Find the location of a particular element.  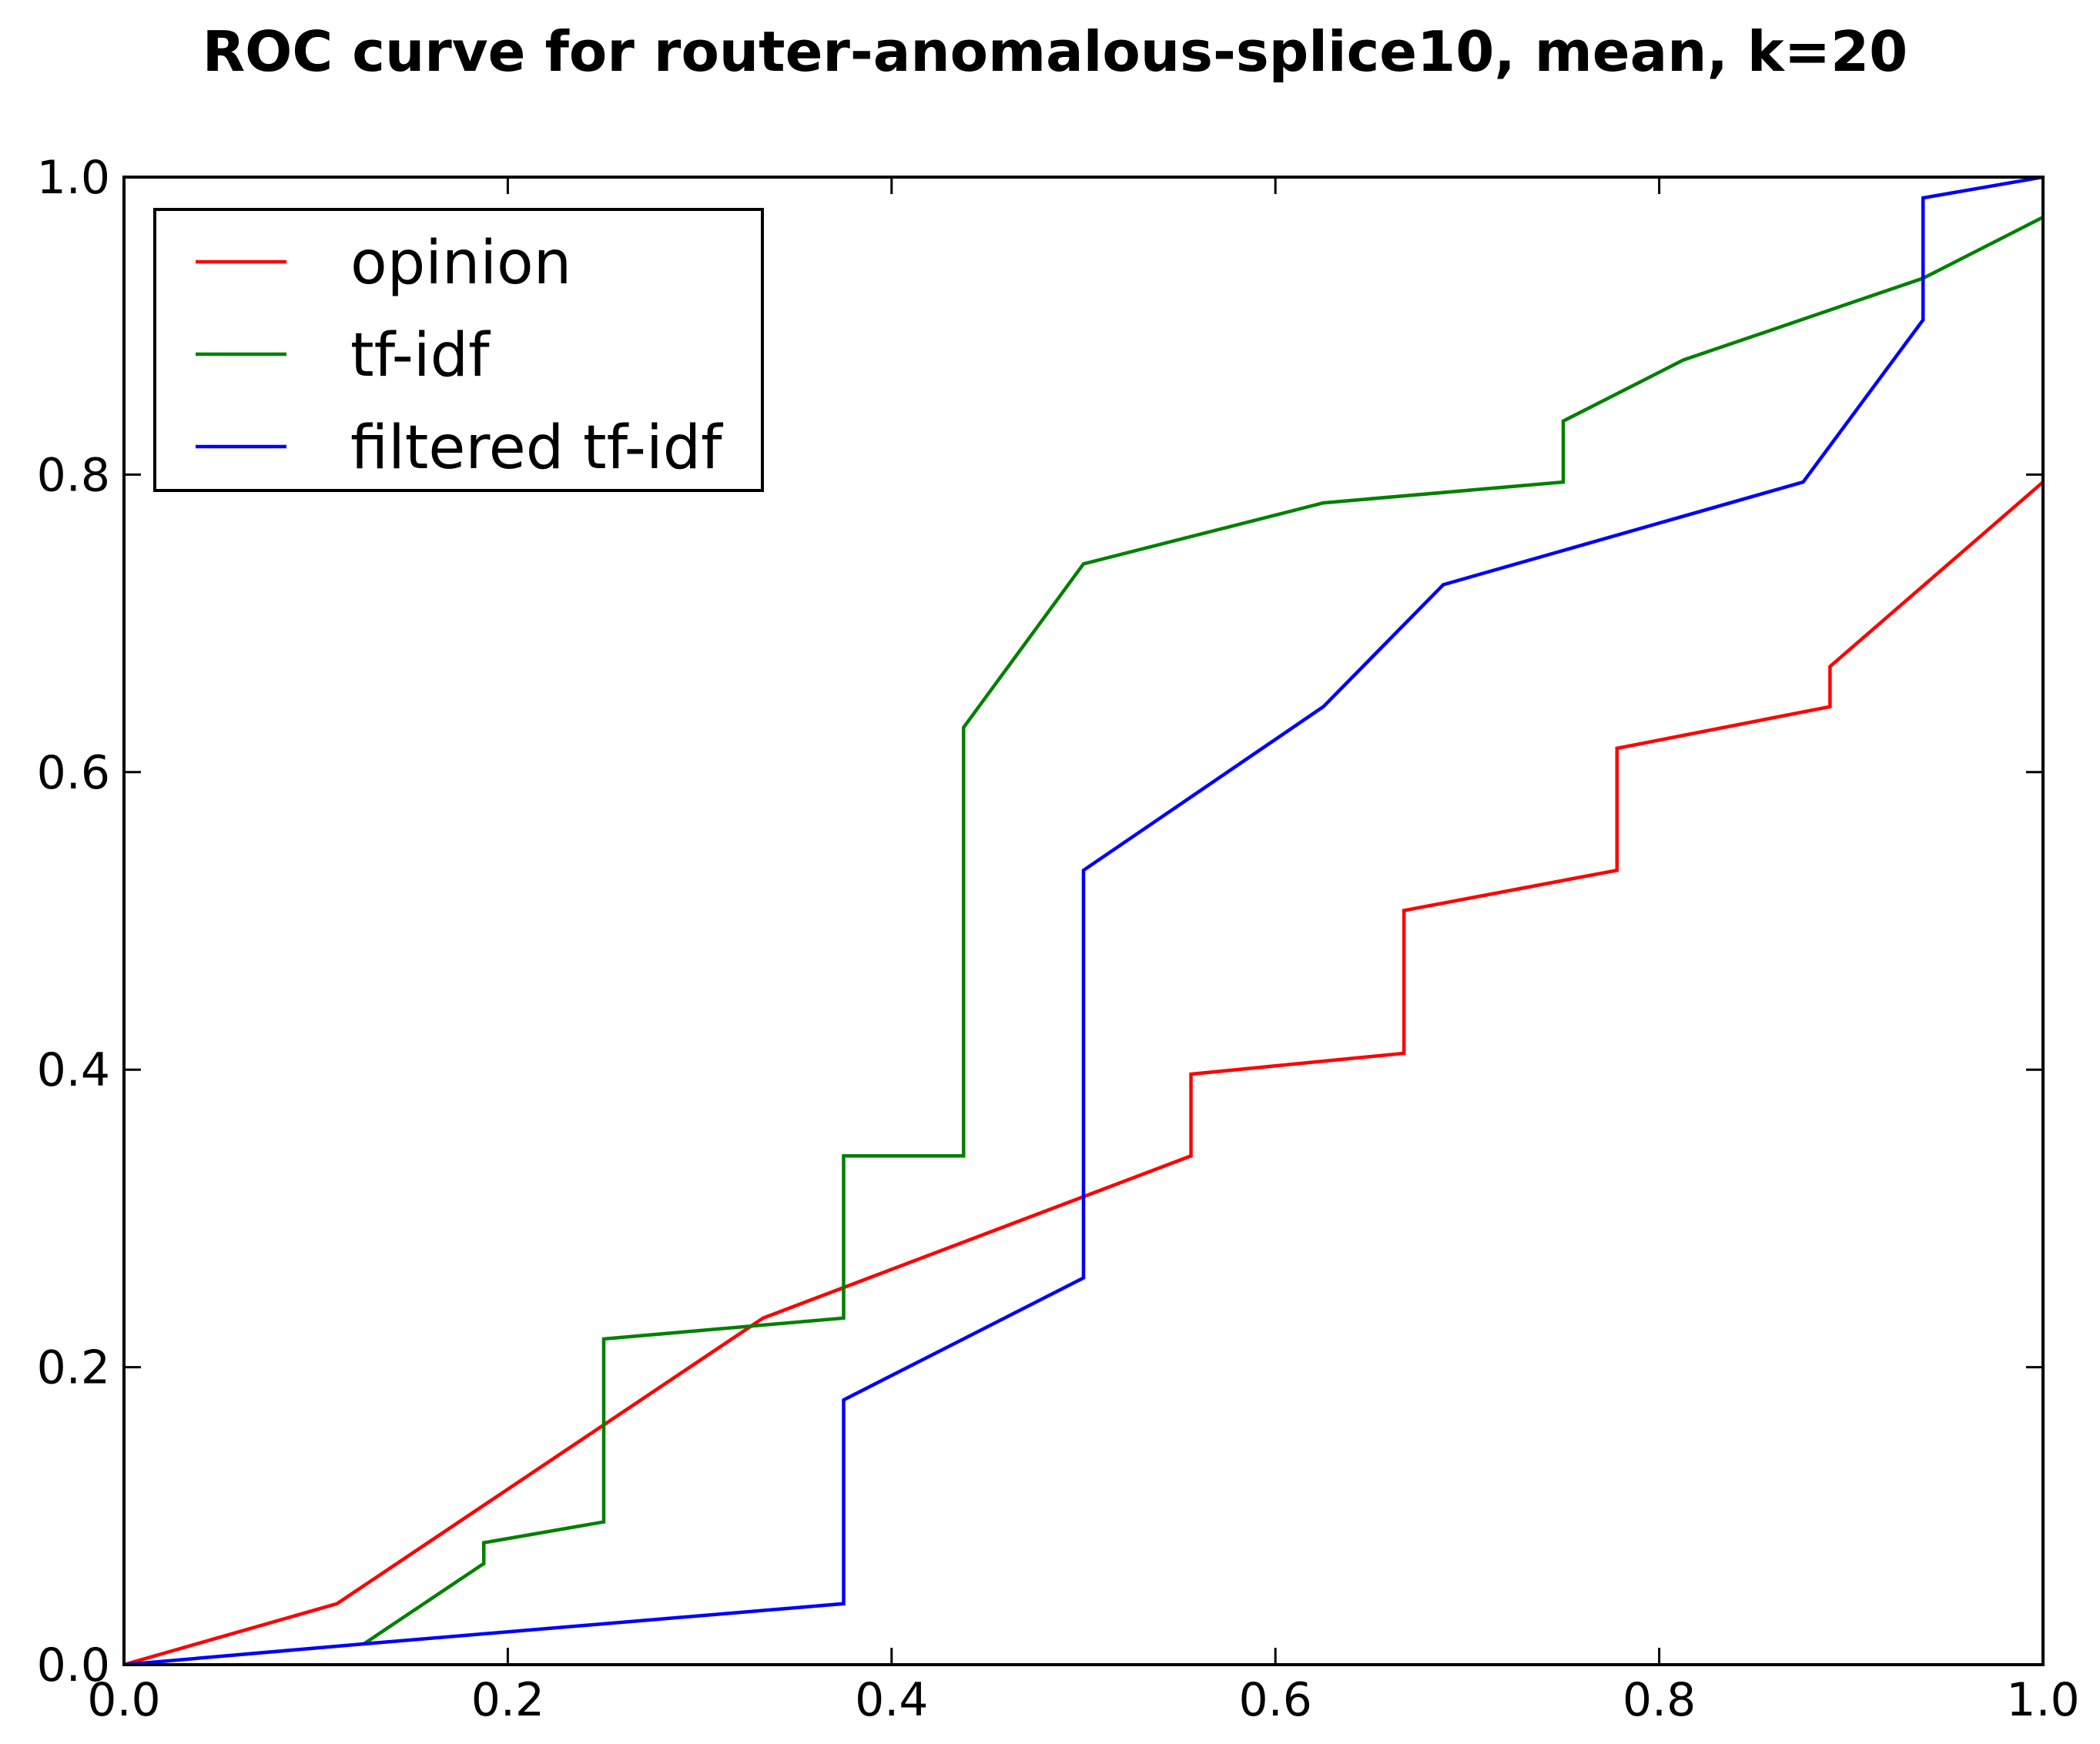

x-tick-label: 0.8 is located at coordinates (1659, 1700).